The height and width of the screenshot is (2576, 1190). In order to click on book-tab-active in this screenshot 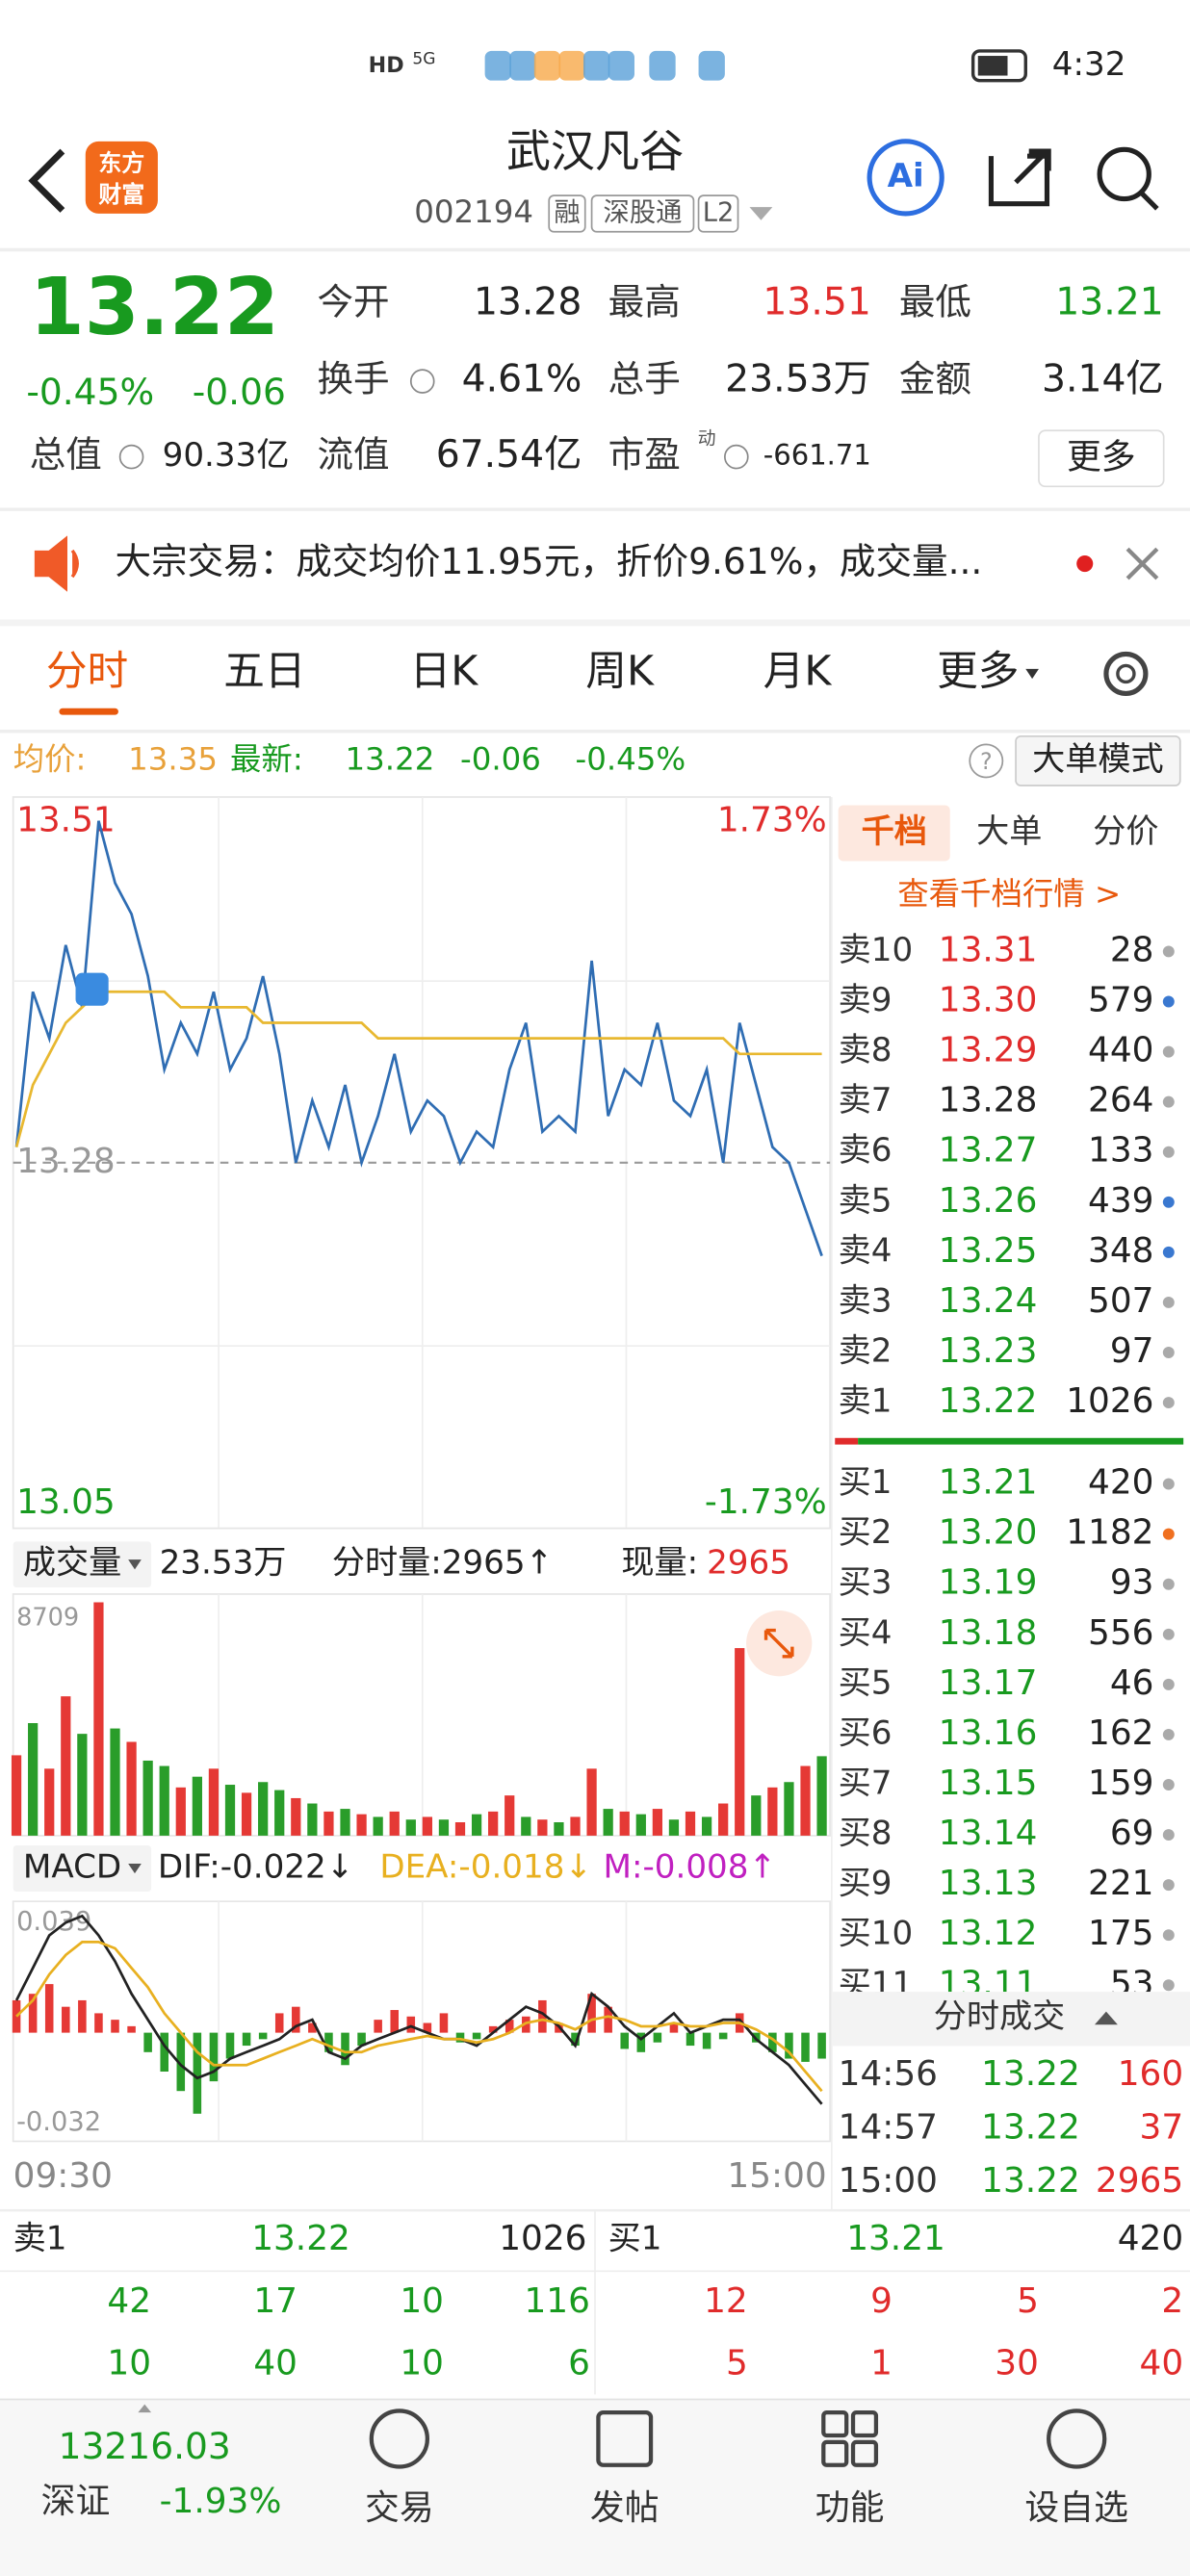, I will do `click(894, 833)`.